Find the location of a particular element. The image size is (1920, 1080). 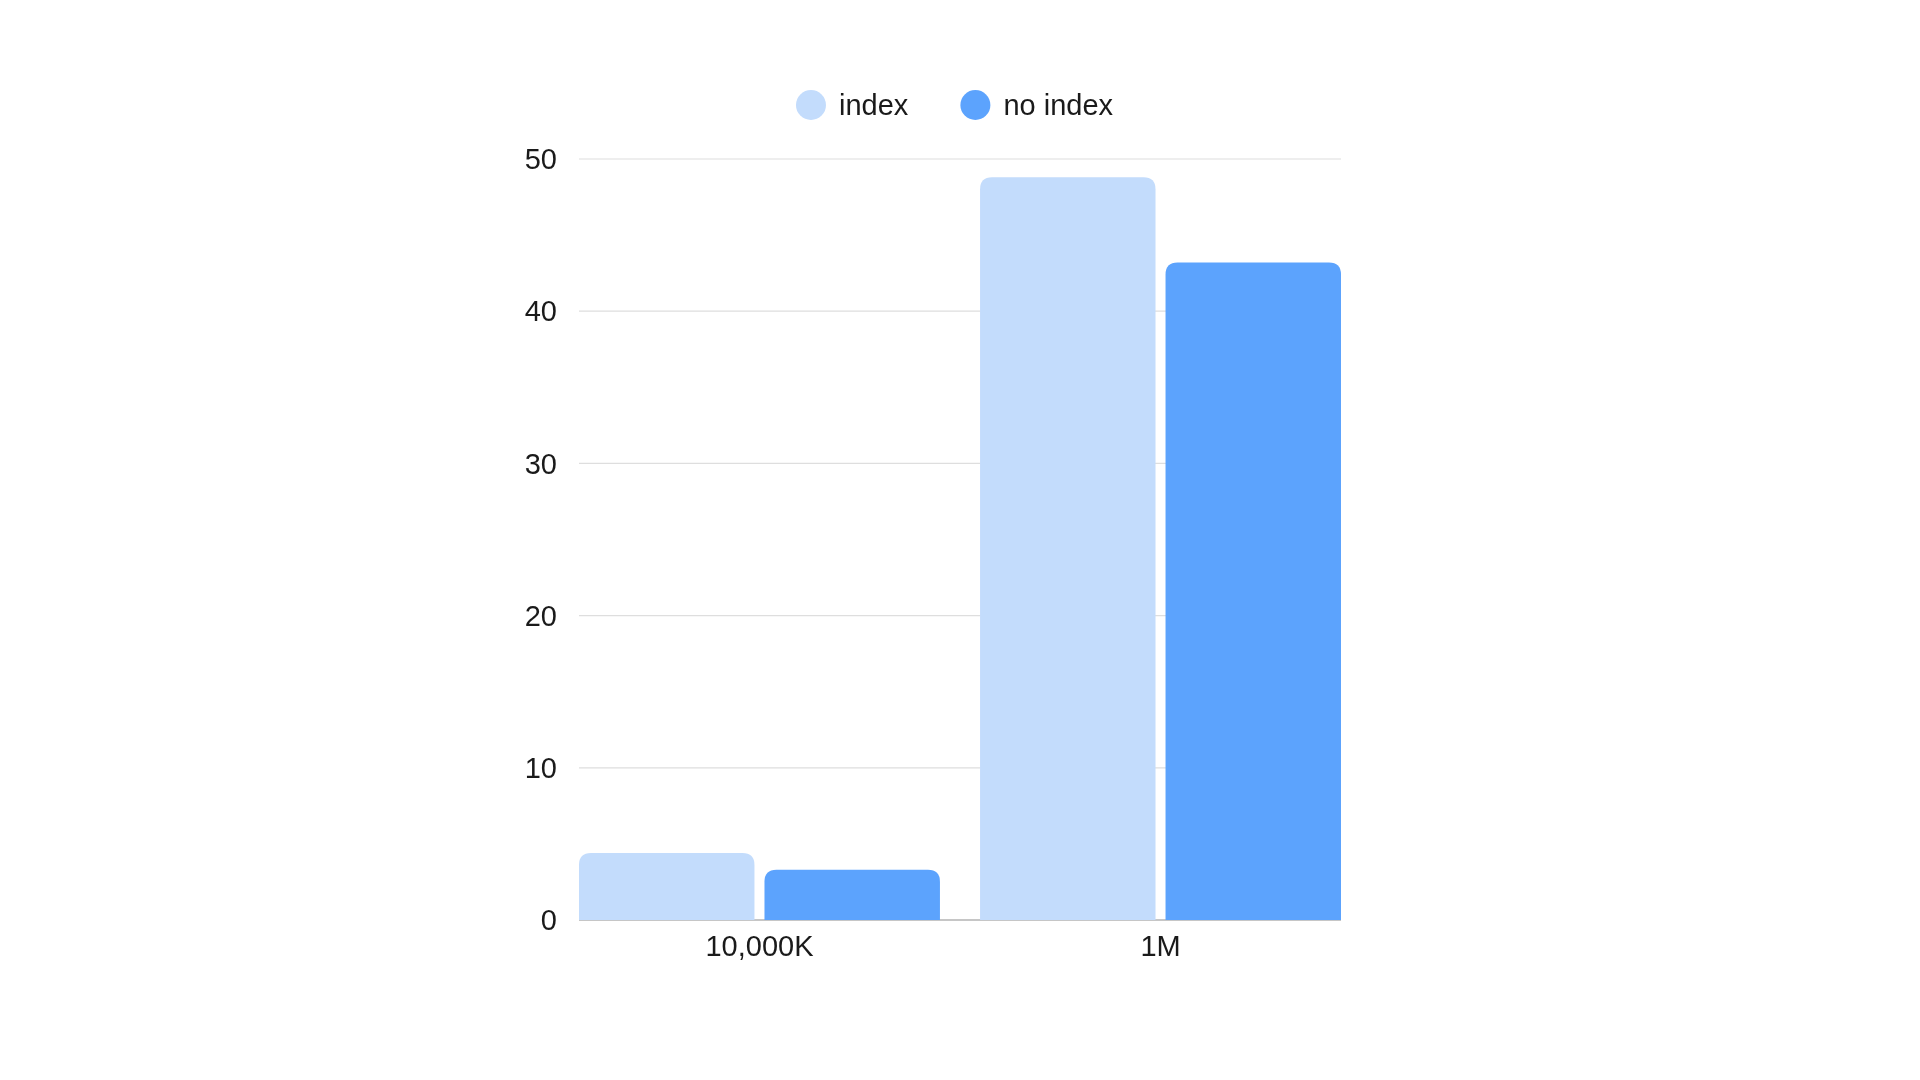

y-tick-label: 50 is located at coordinates (540, 159).